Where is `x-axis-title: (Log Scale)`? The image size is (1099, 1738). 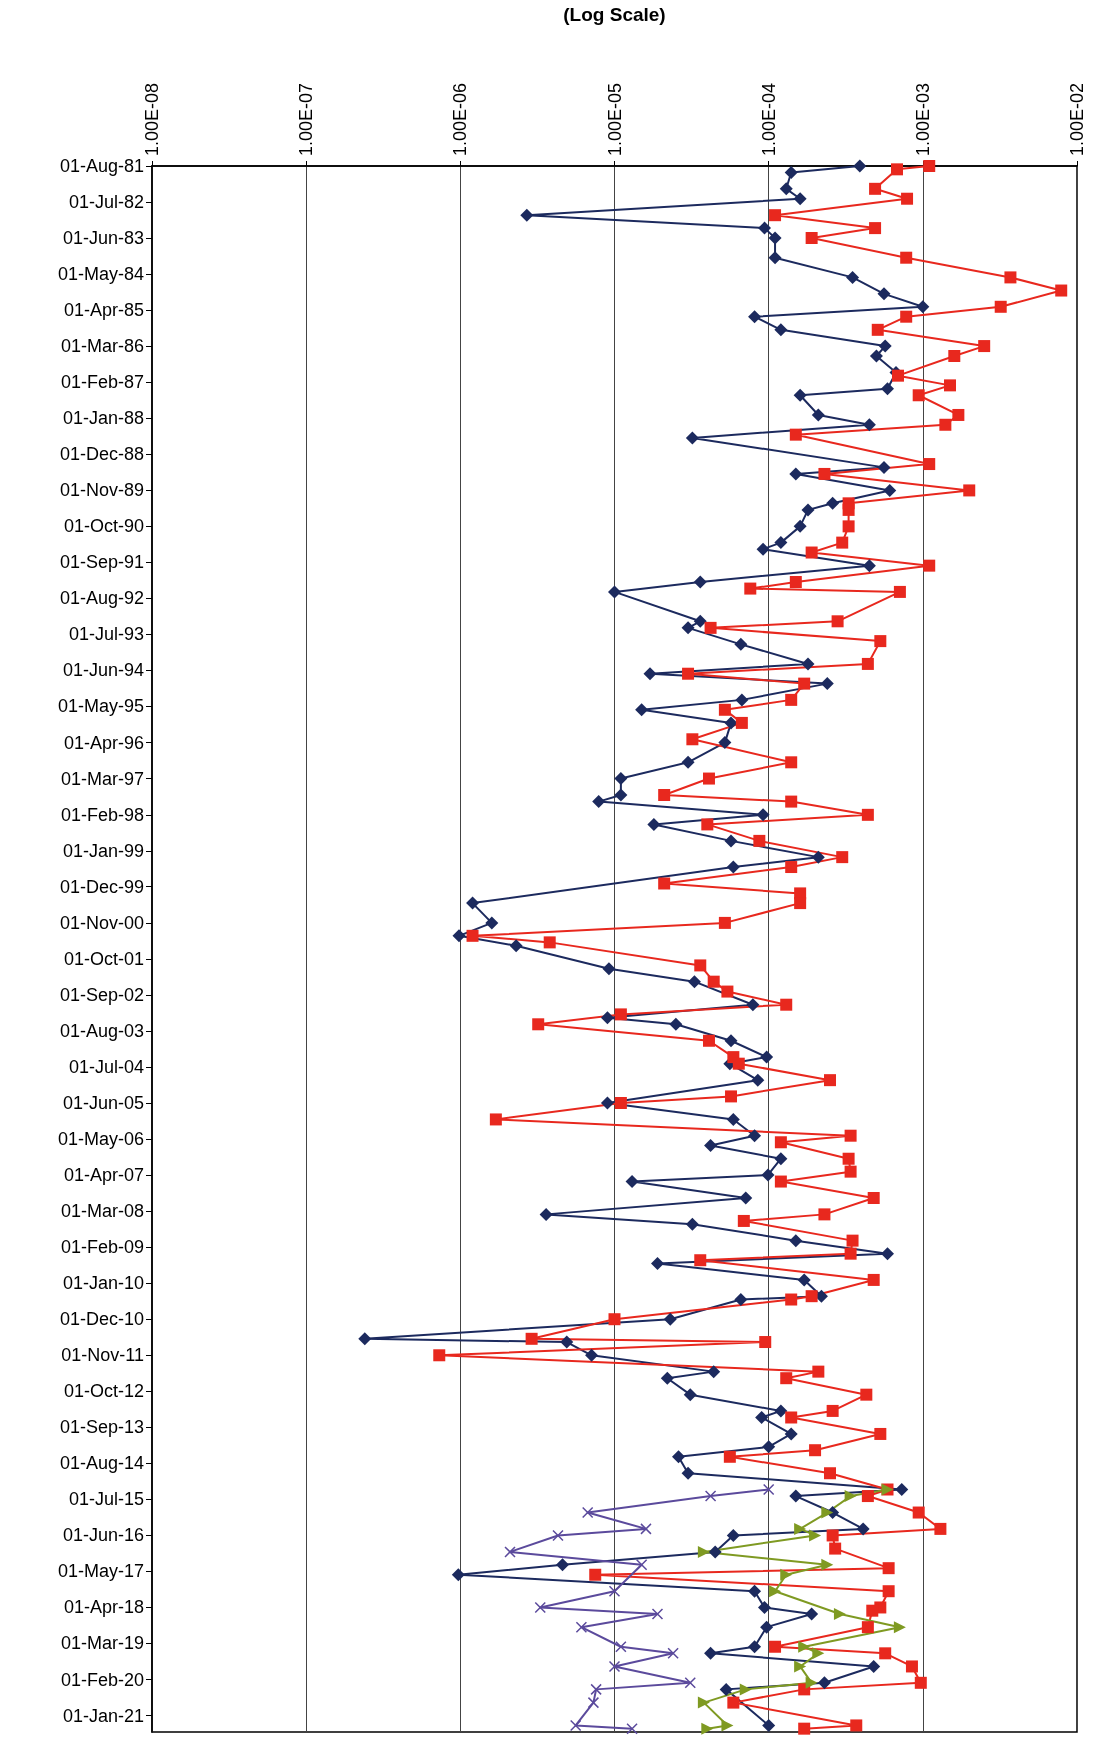
x-axis-title: (Log Scale) is located at coordinates (614, 14).